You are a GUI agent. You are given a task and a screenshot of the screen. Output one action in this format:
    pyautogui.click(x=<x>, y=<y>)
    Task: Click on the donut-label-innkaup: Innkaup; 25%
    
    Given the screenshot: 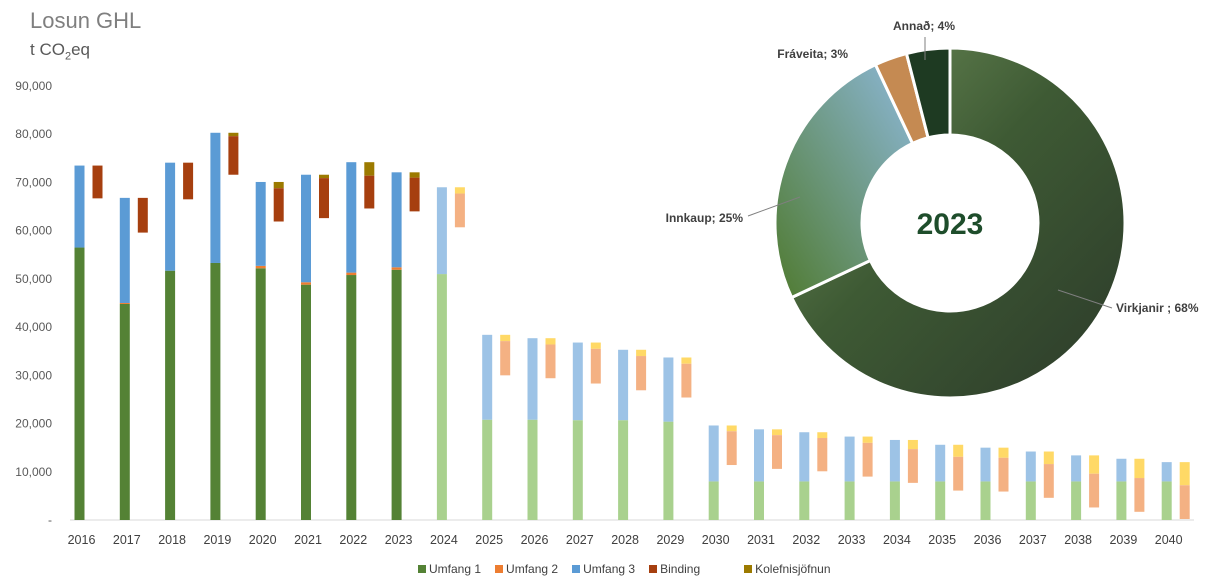 What is the action you would take?
    pyautogui.click(x=705, y=218)
    